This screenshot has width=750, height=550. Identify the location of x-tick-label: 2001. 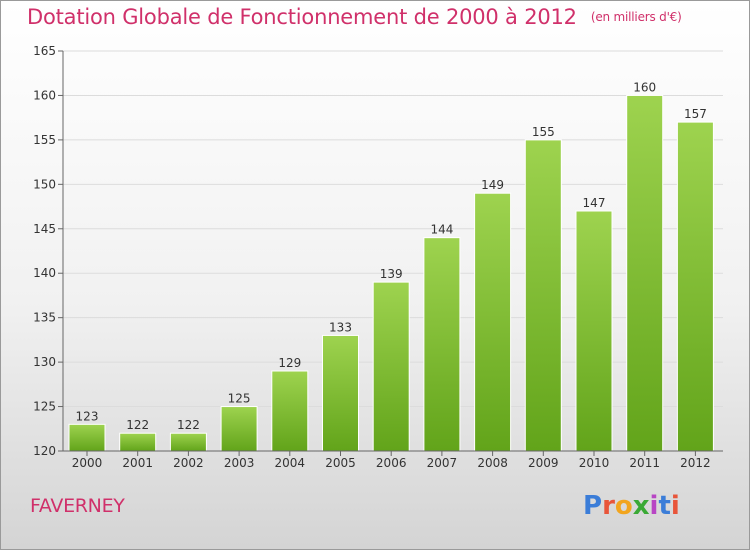
(137, 463).